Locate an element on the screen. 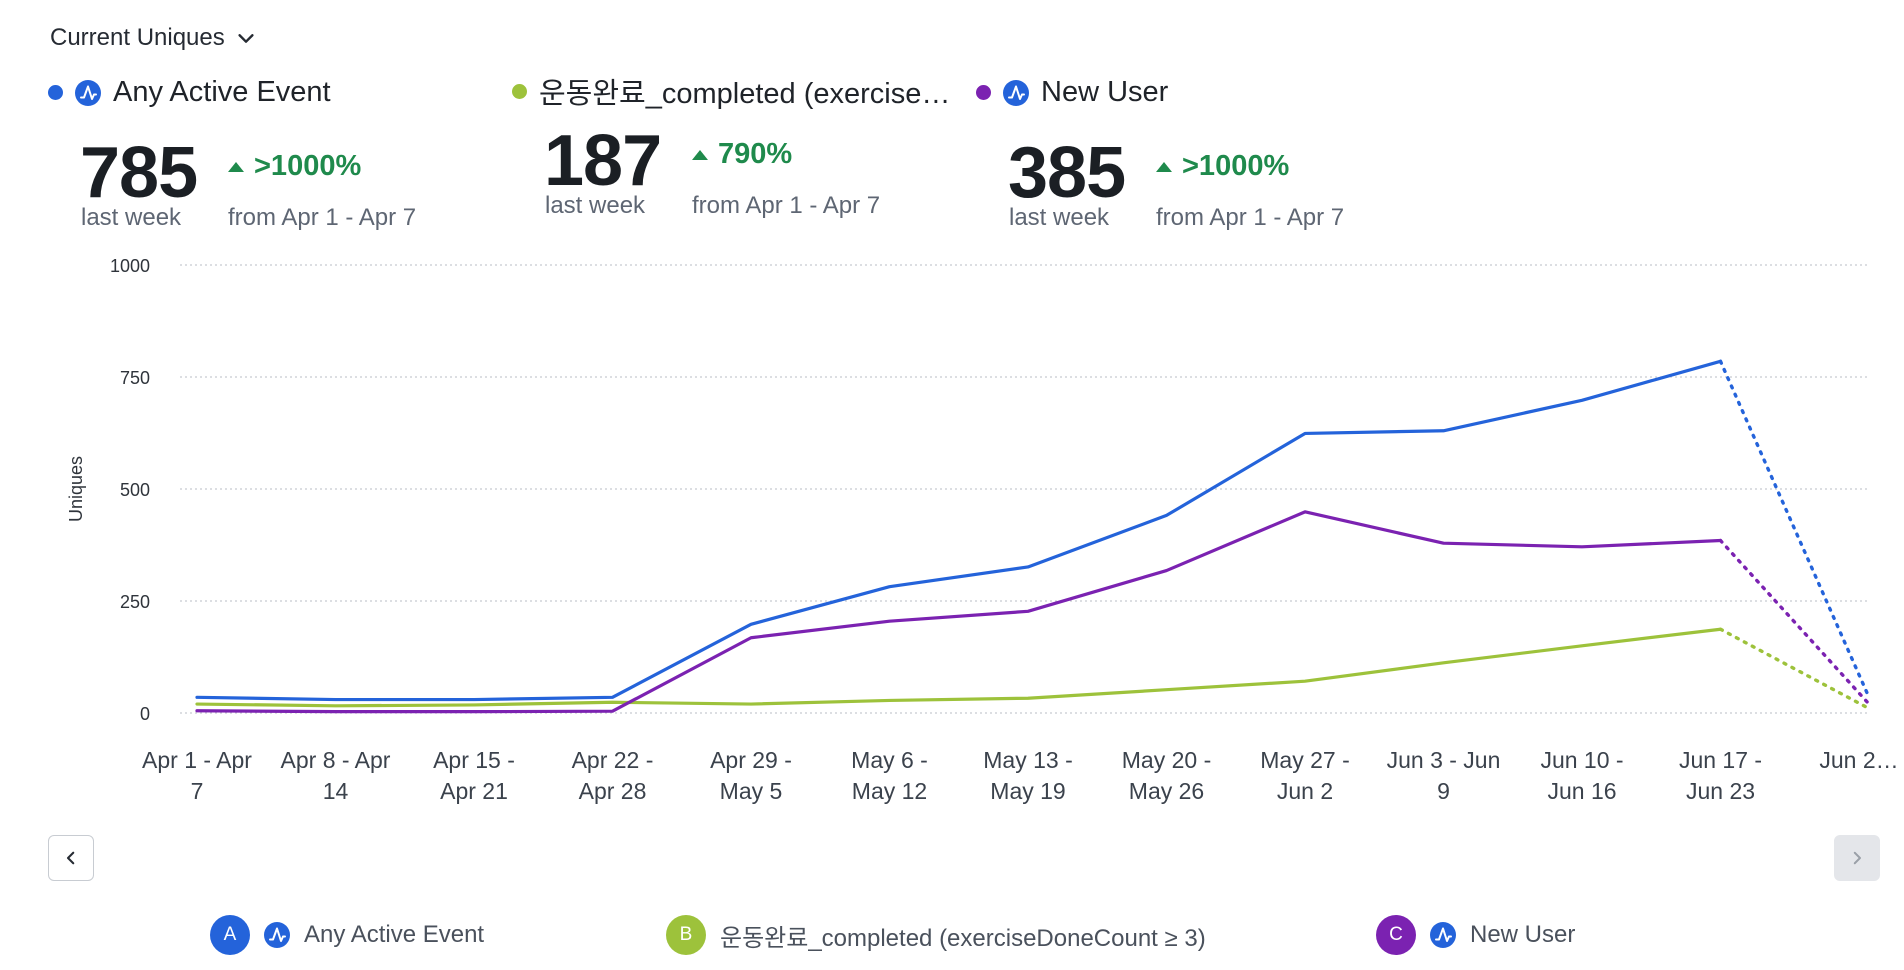  x-tick-label: Apr 8 - Apr 14 is located at coordinates (336, 775).